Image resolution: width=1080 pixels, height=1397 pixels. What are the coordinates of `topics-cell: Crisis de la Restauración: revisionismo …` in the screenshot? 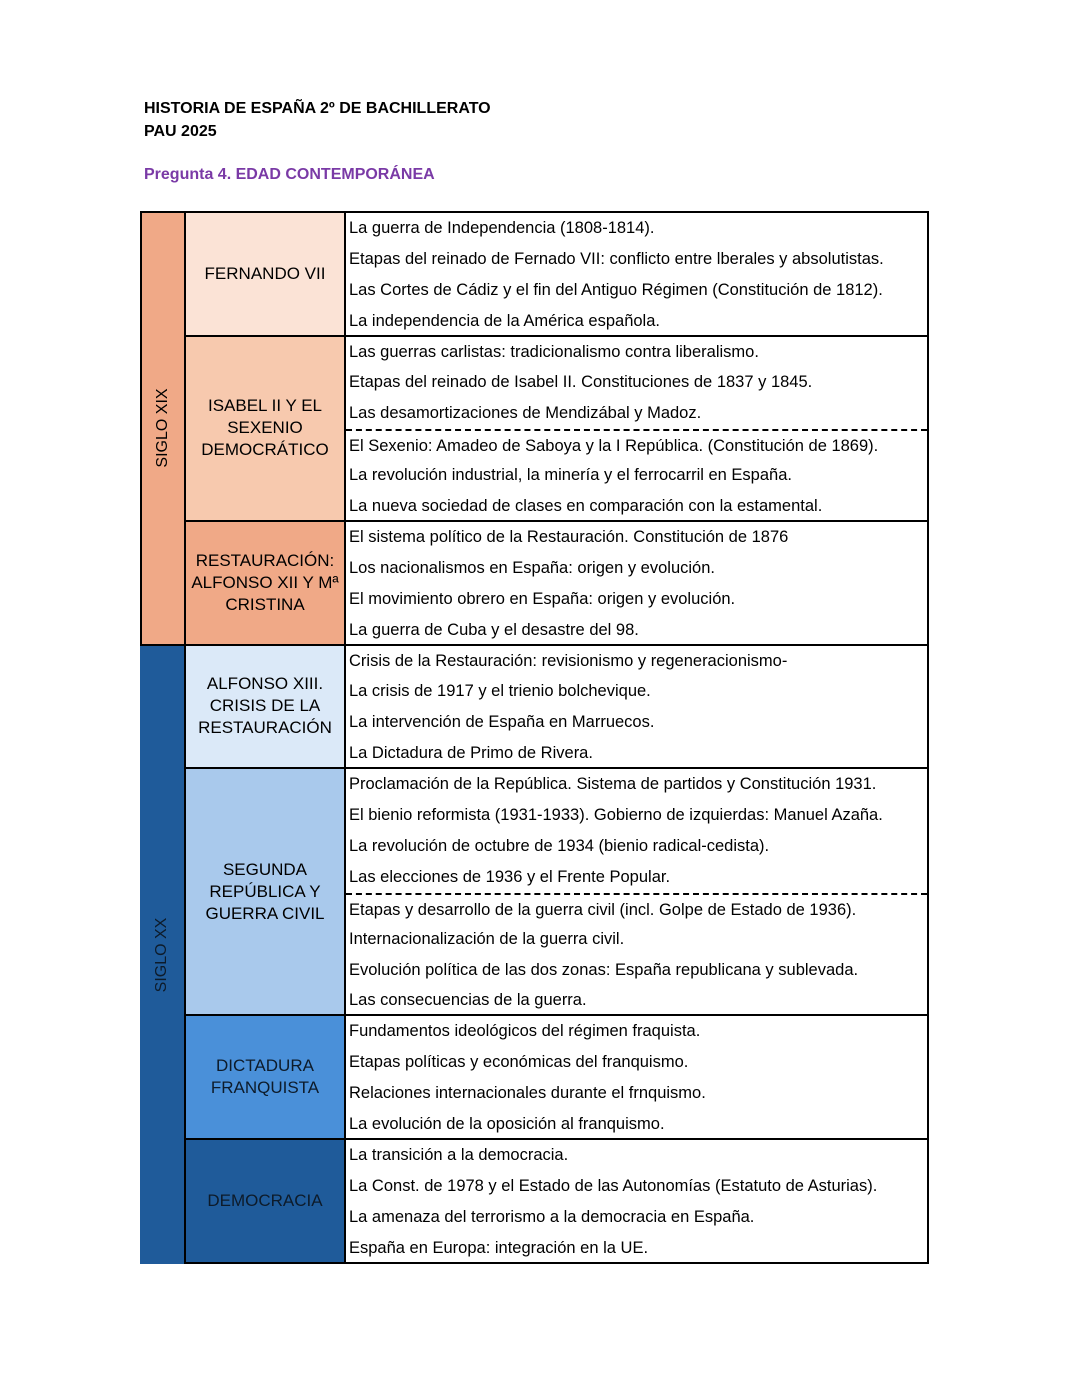 It's located at (637, 707).